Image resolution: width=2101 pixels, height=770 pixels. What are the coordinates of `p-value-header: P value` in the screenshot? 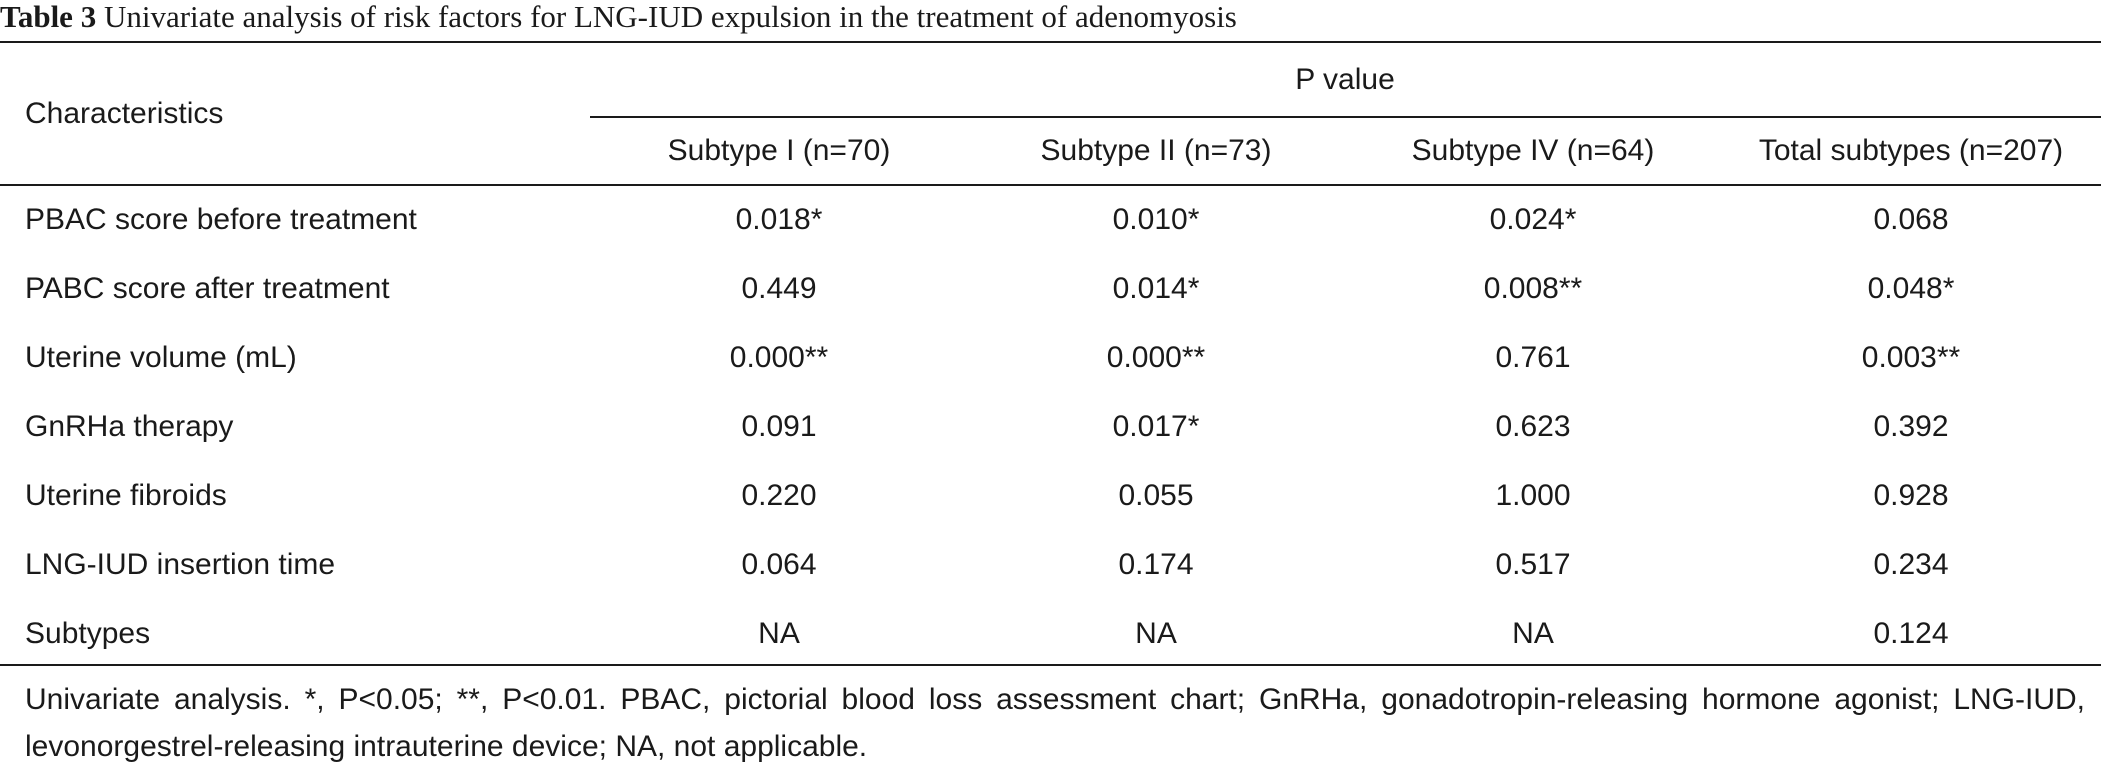 It's located at (1345, 79).